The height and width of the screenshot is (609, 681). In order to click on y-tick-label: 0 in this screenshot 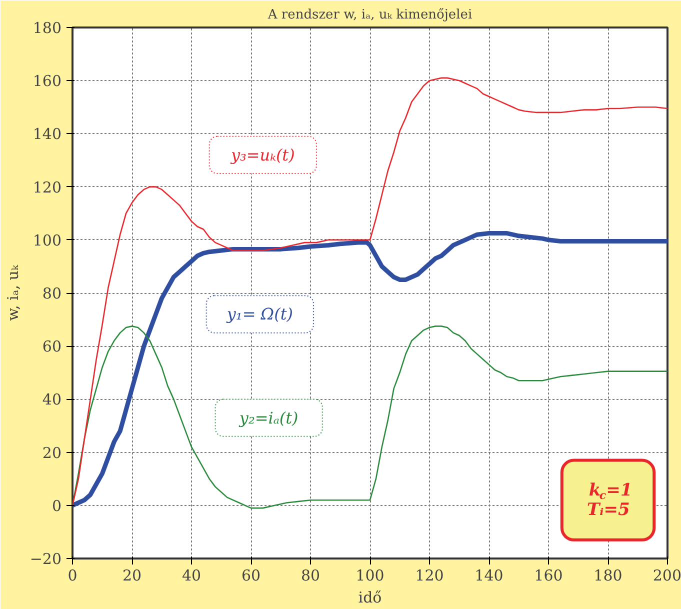, I will do `click(57, 505)`.